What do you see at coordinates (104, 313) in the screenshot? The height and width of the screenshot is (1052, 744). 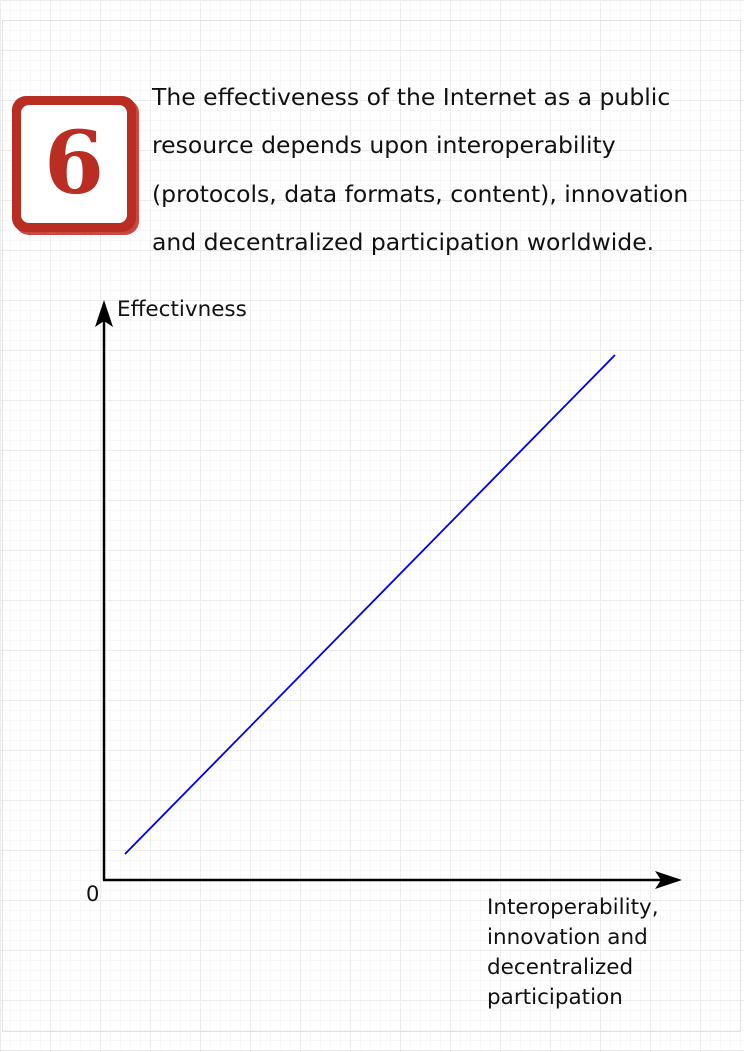 I see `y-axis-arrowhead` at bounding box center [104, 313].